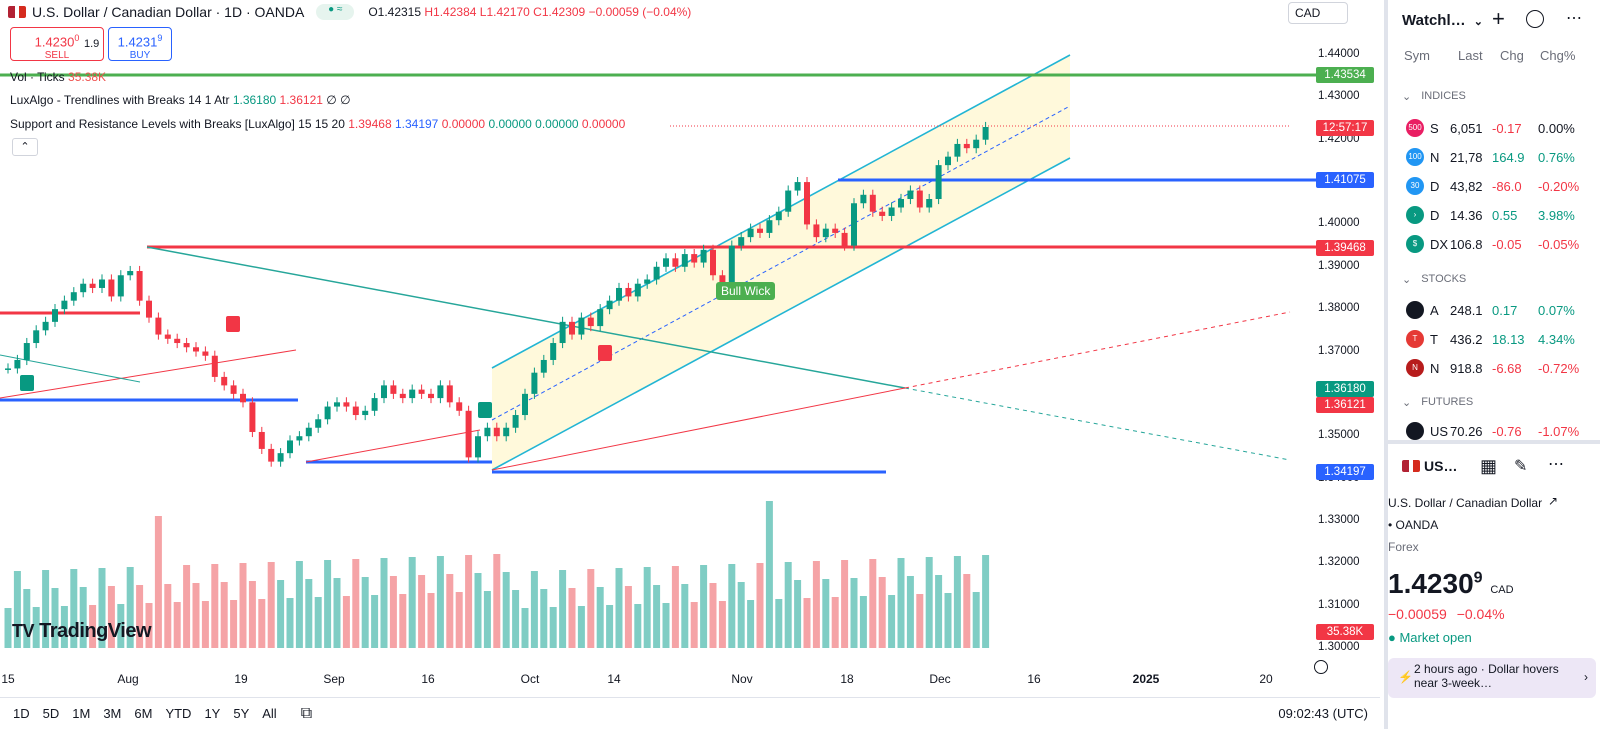 Image resolution: width=1600 pixels, height=729 pixels. What do you see at coordinates (1489, 466) in the screenshot?
I see `layout-icon: ▦` at bounding box center [1489, 466].